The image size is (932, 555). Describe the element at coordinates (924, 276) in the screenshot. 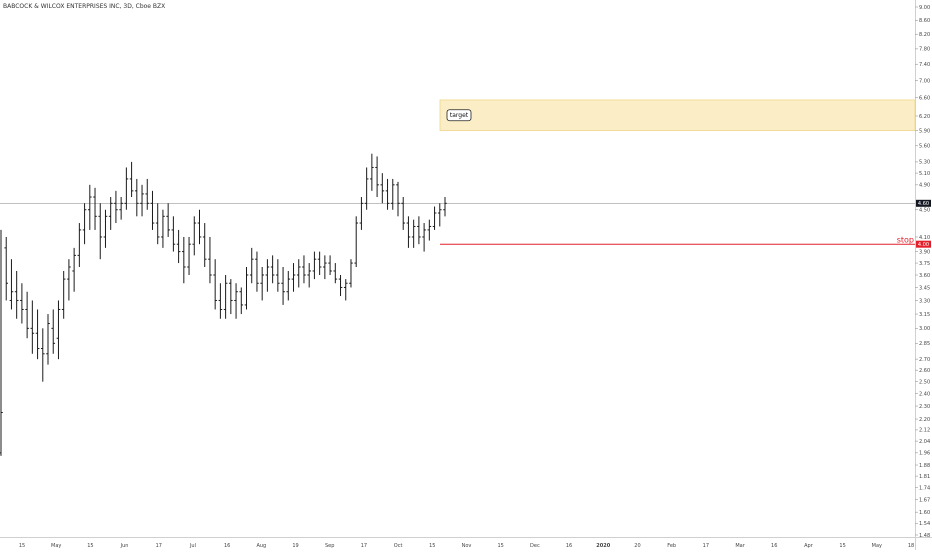

I see `price-tick-label: 3.60` at that location.